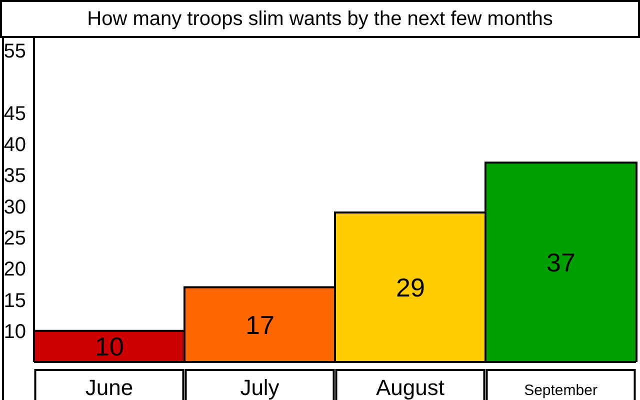 The image size is (640, 400). I want to click on y-tick-label: 45, so click(15, 113).